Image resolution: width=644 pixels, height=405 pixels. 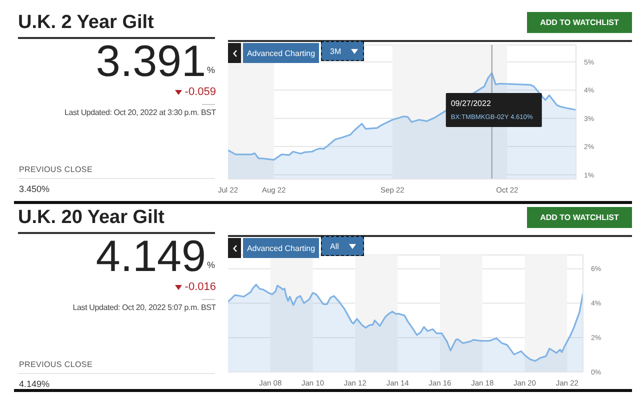 I want to click on range-dropdown: 3M, so click(x=342, y=51).